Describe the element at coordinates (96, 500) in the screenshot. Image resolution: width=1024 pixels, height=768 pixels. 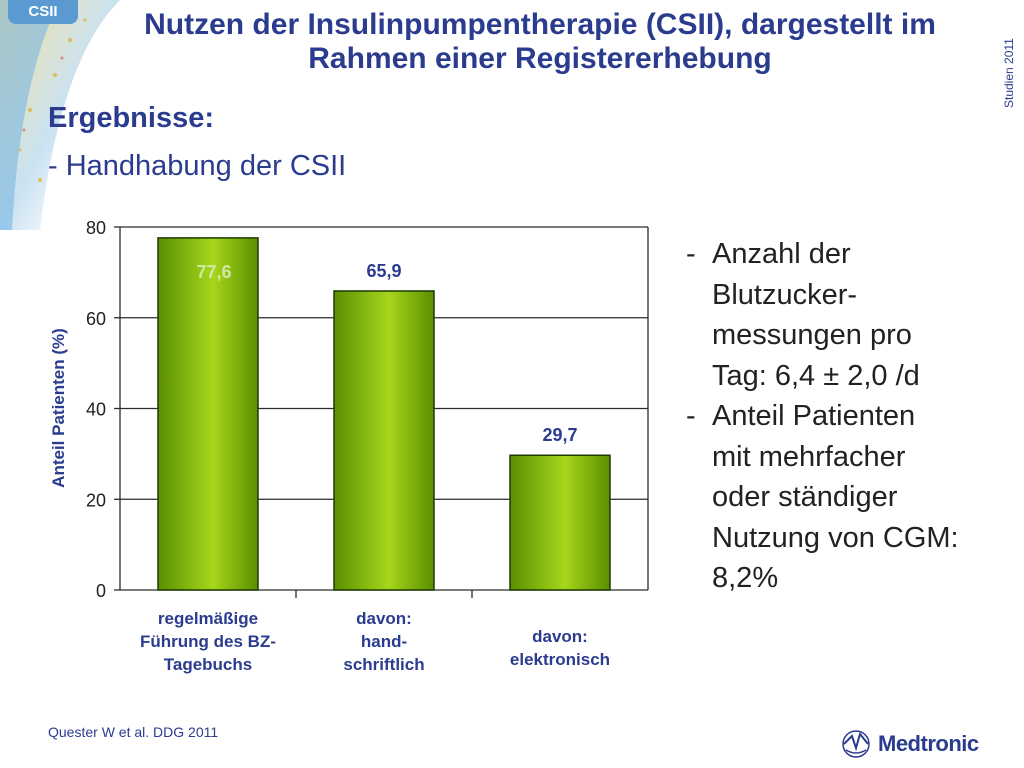
I see `y-tick-label: 20` at that location.